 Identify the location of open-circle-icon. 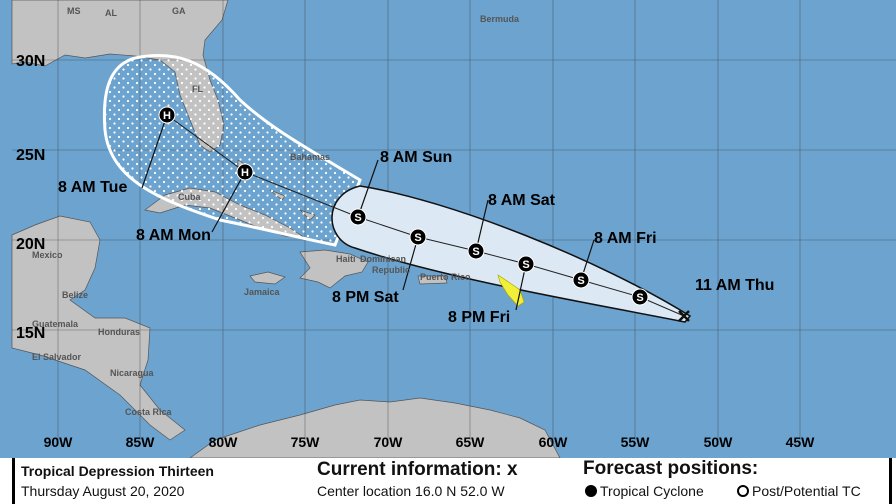
(743, 491).